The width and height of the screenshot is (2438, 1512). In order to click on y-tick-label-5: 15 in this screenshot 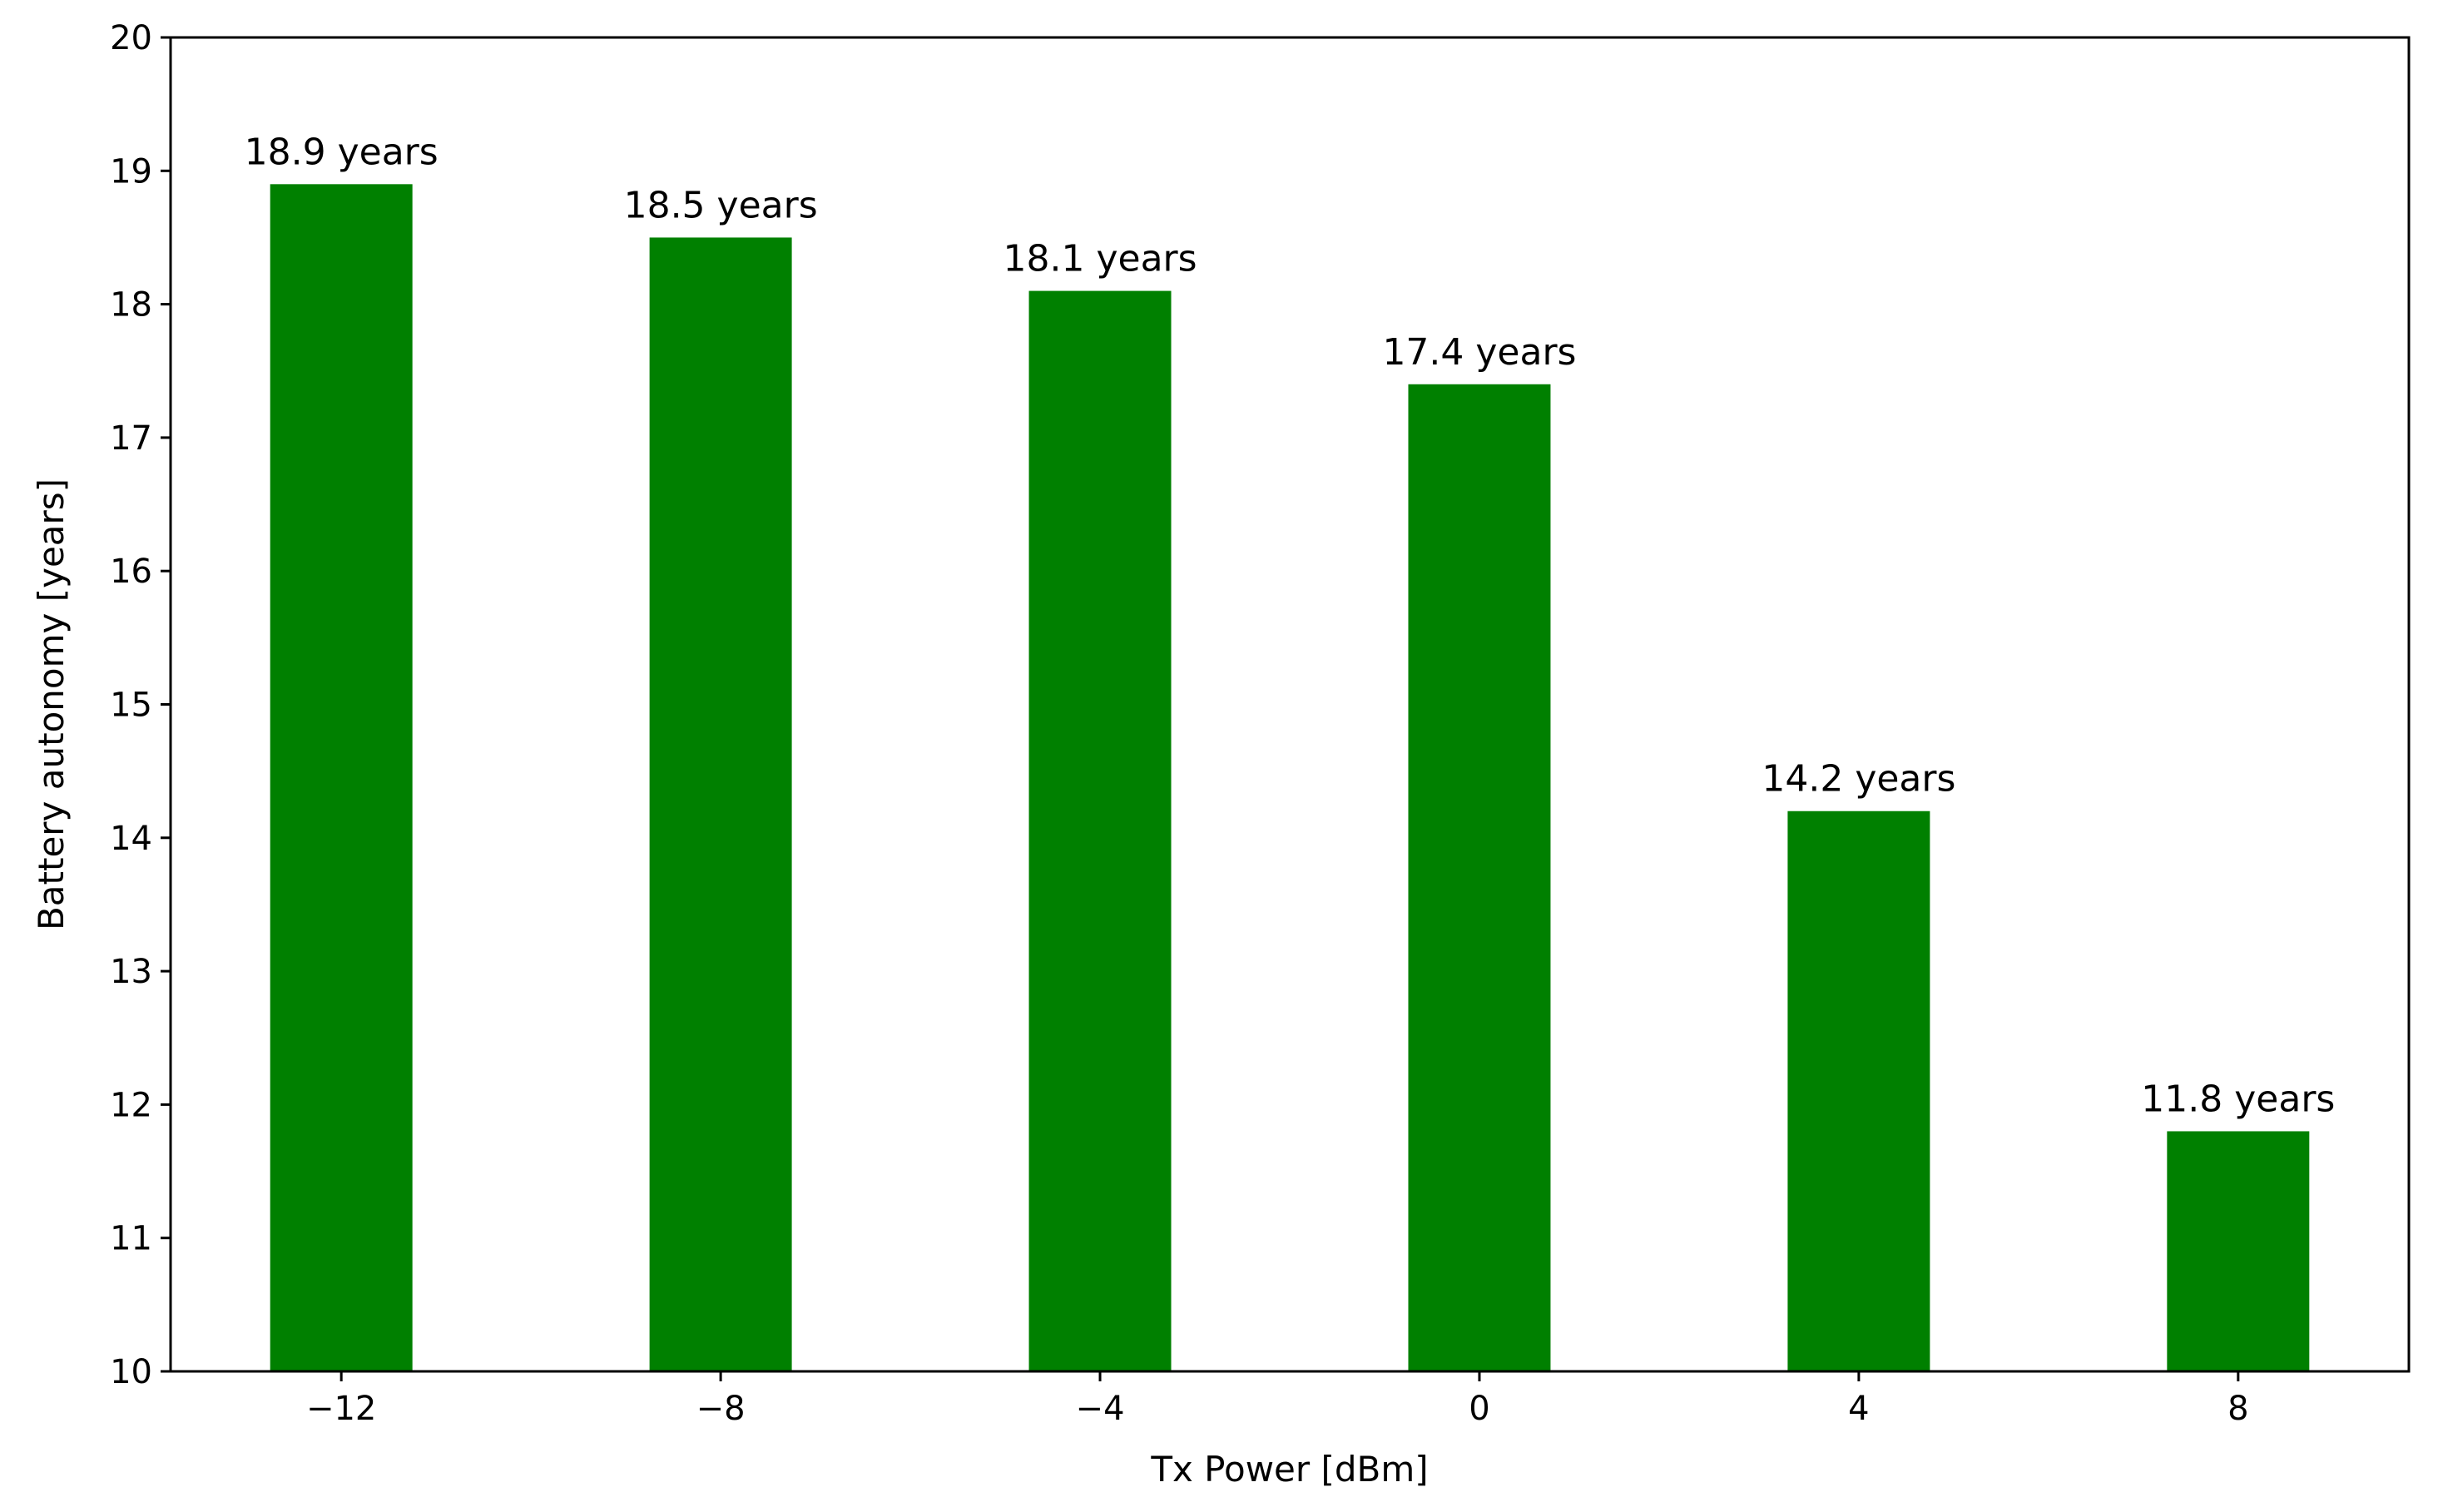, I will do `click(131, 706)`.